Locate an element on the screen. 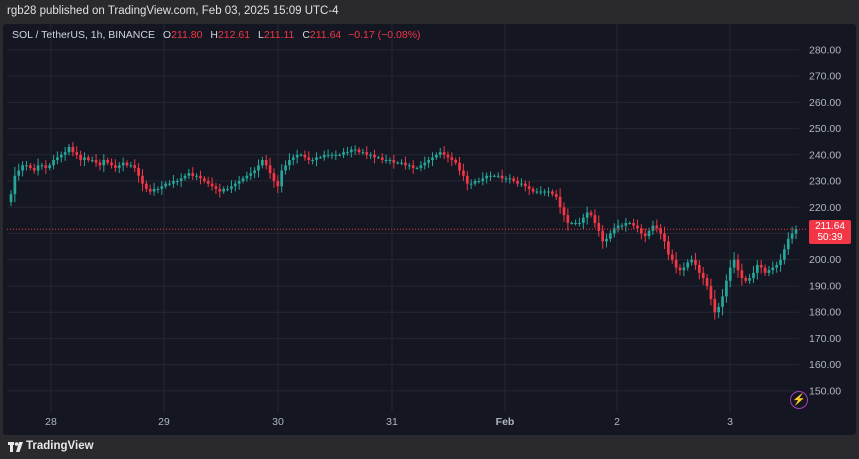  high-value: 212.61 is located at coordinates (234, 35).